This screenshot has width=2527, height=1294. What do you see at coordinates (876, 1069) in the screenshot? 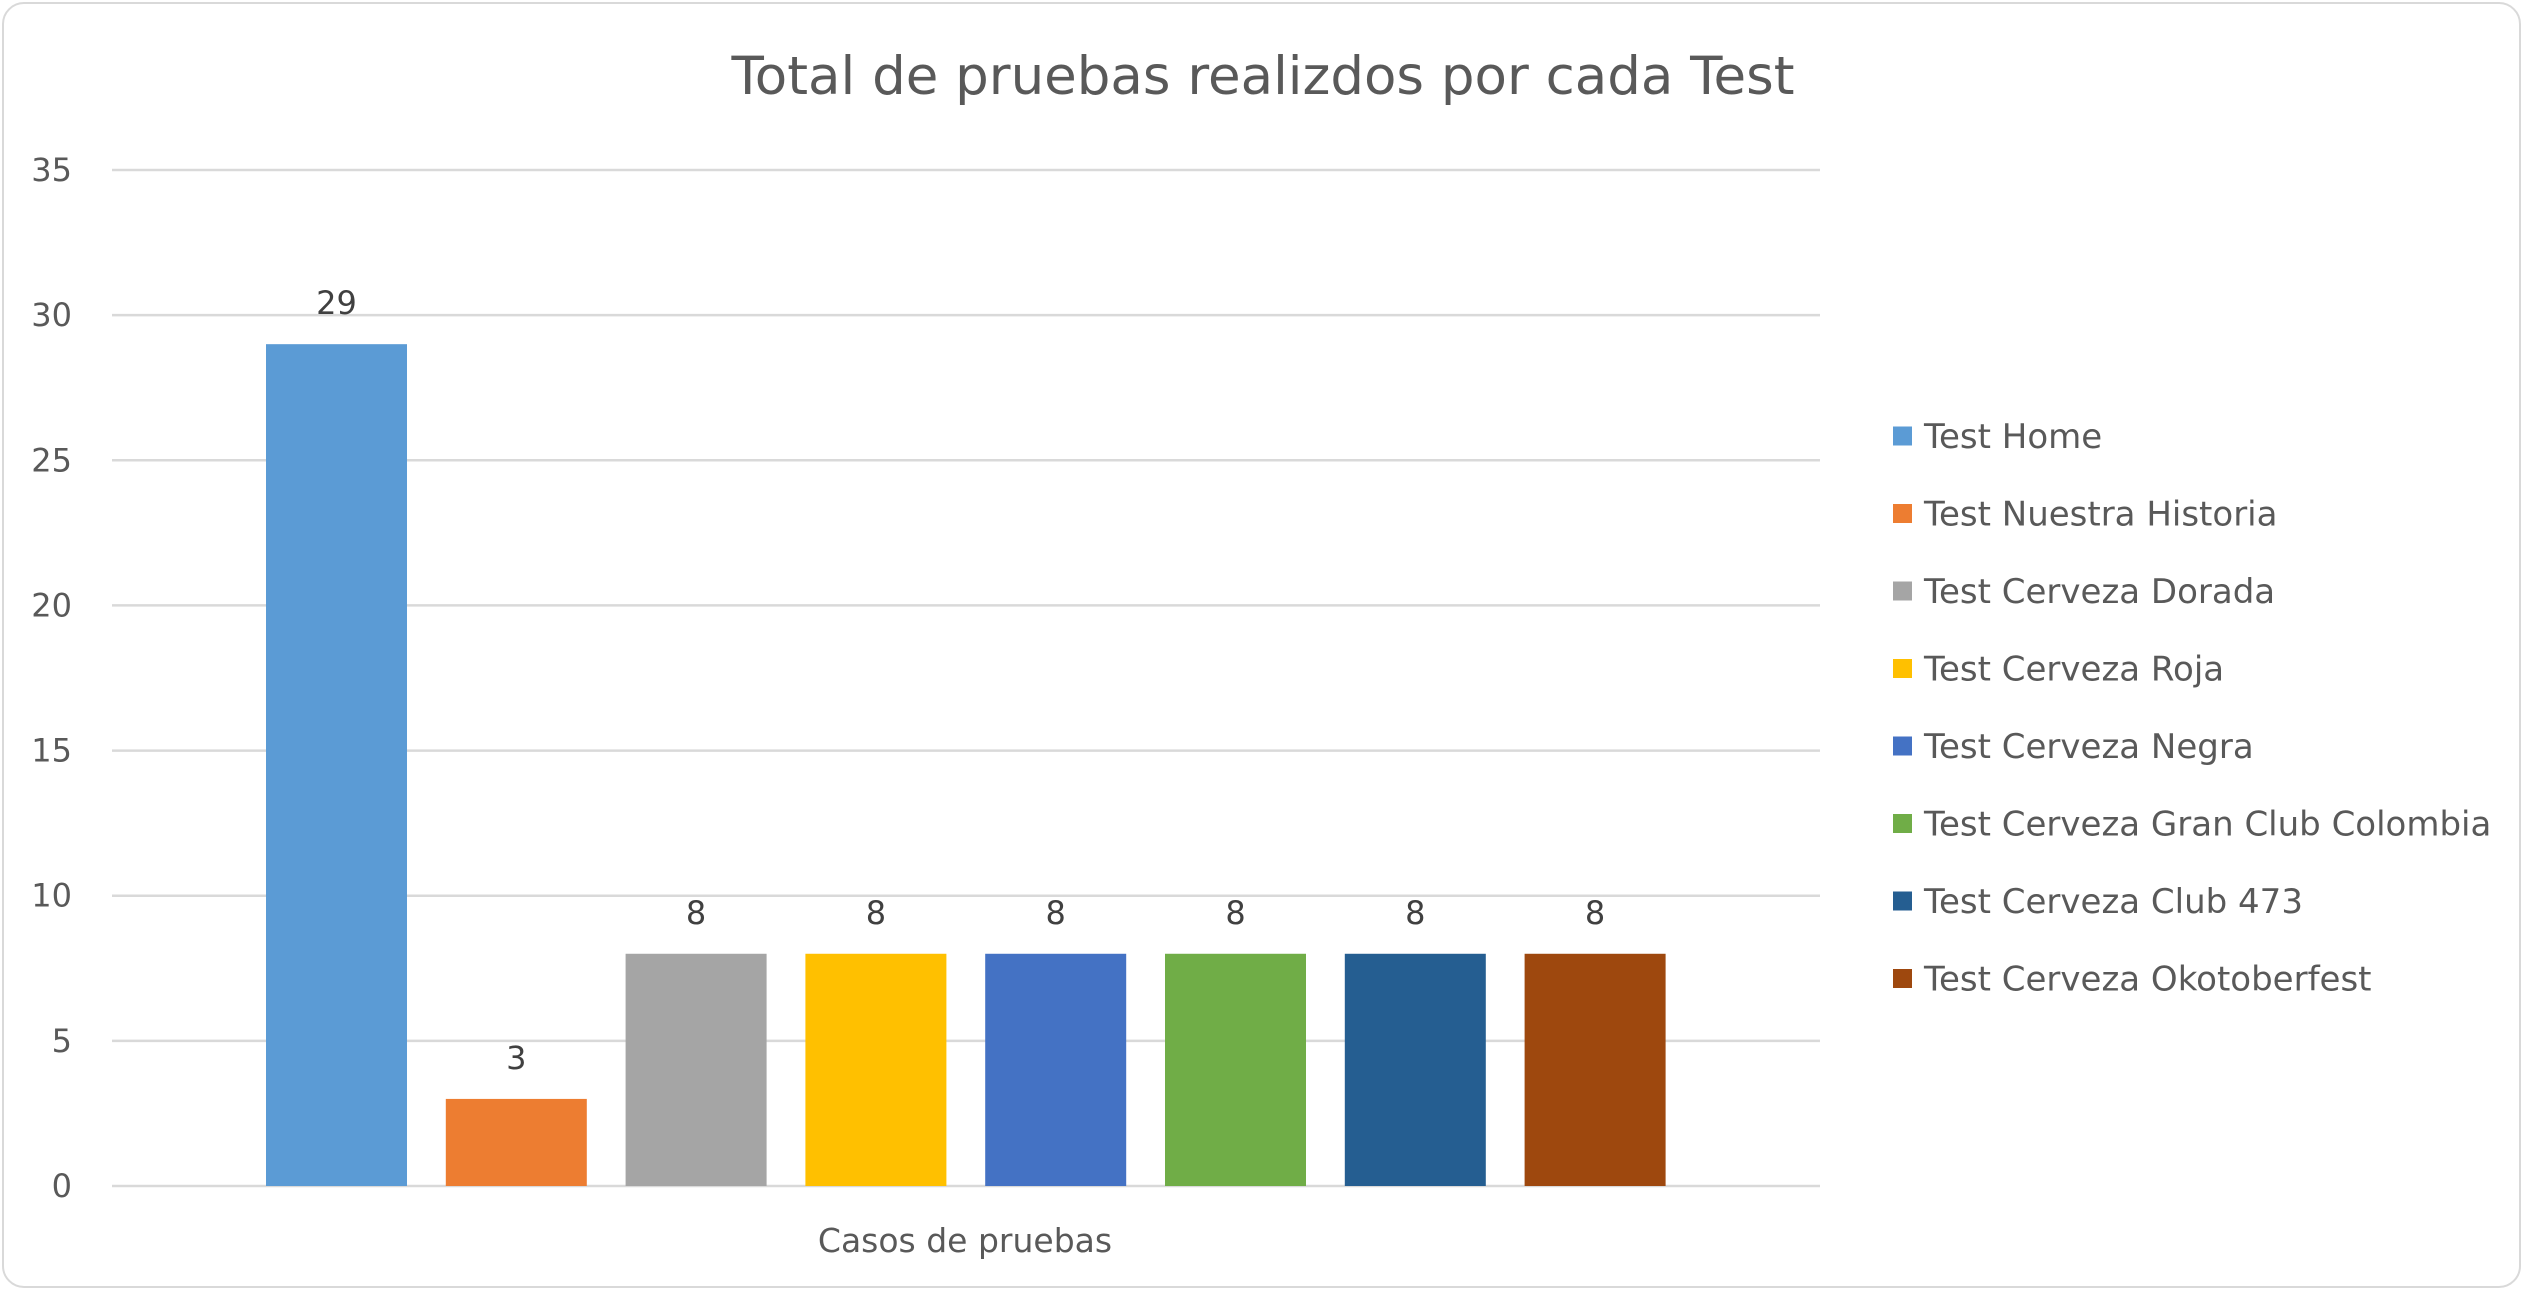
I see `bar-test-cerveza-roja` at bounding box center [876, 1069].